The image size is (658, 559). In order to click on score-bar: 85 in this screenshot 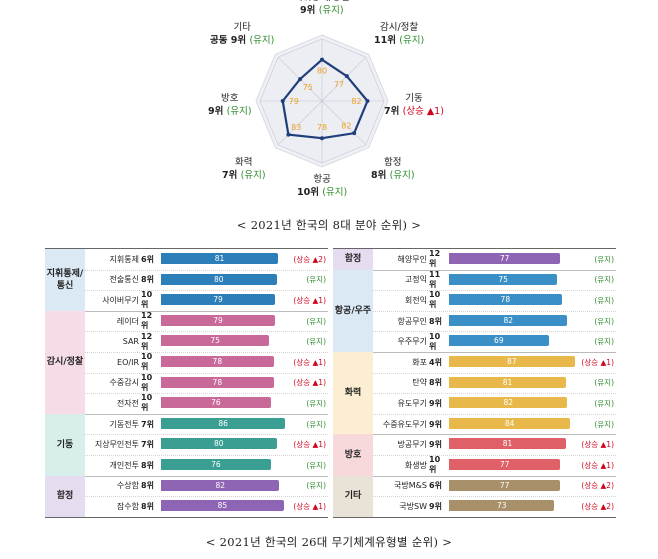, I will do `click(222, 506)`.